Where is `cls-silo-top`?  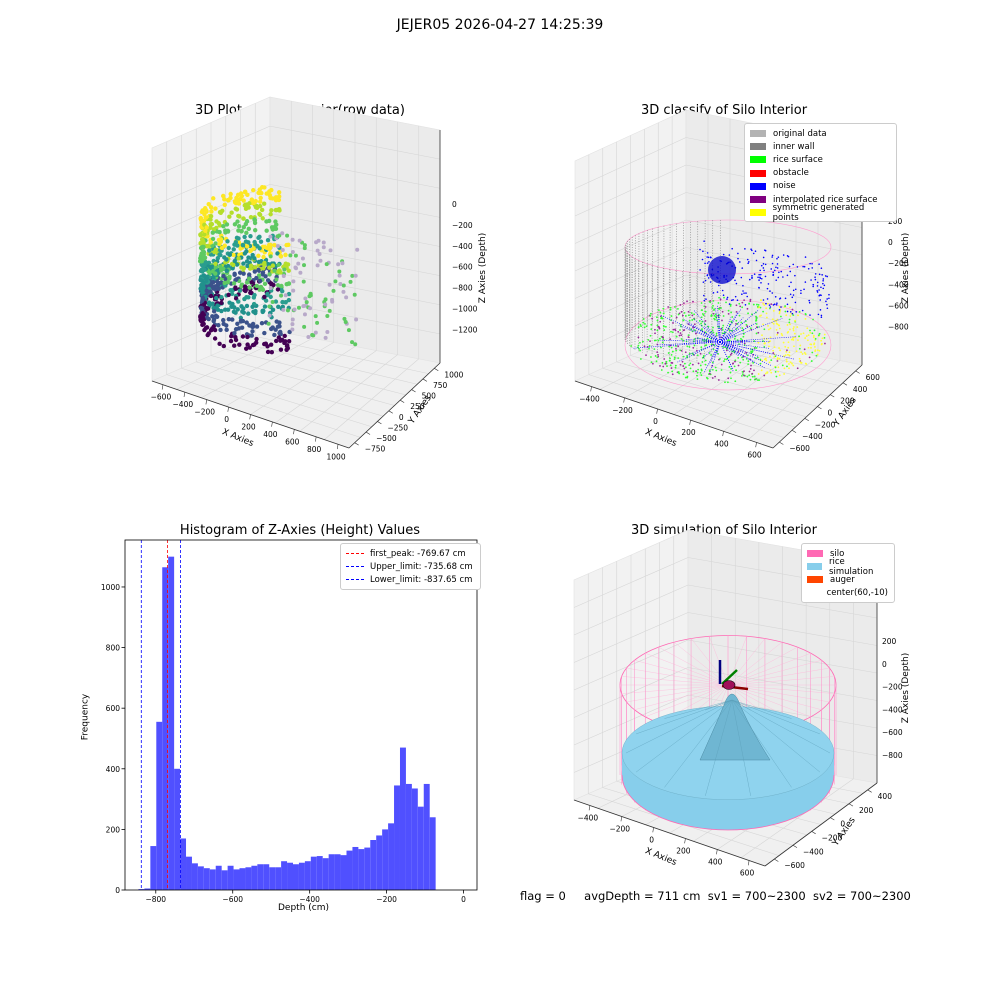
cls-silo-top is located at coordinates (728, 247).